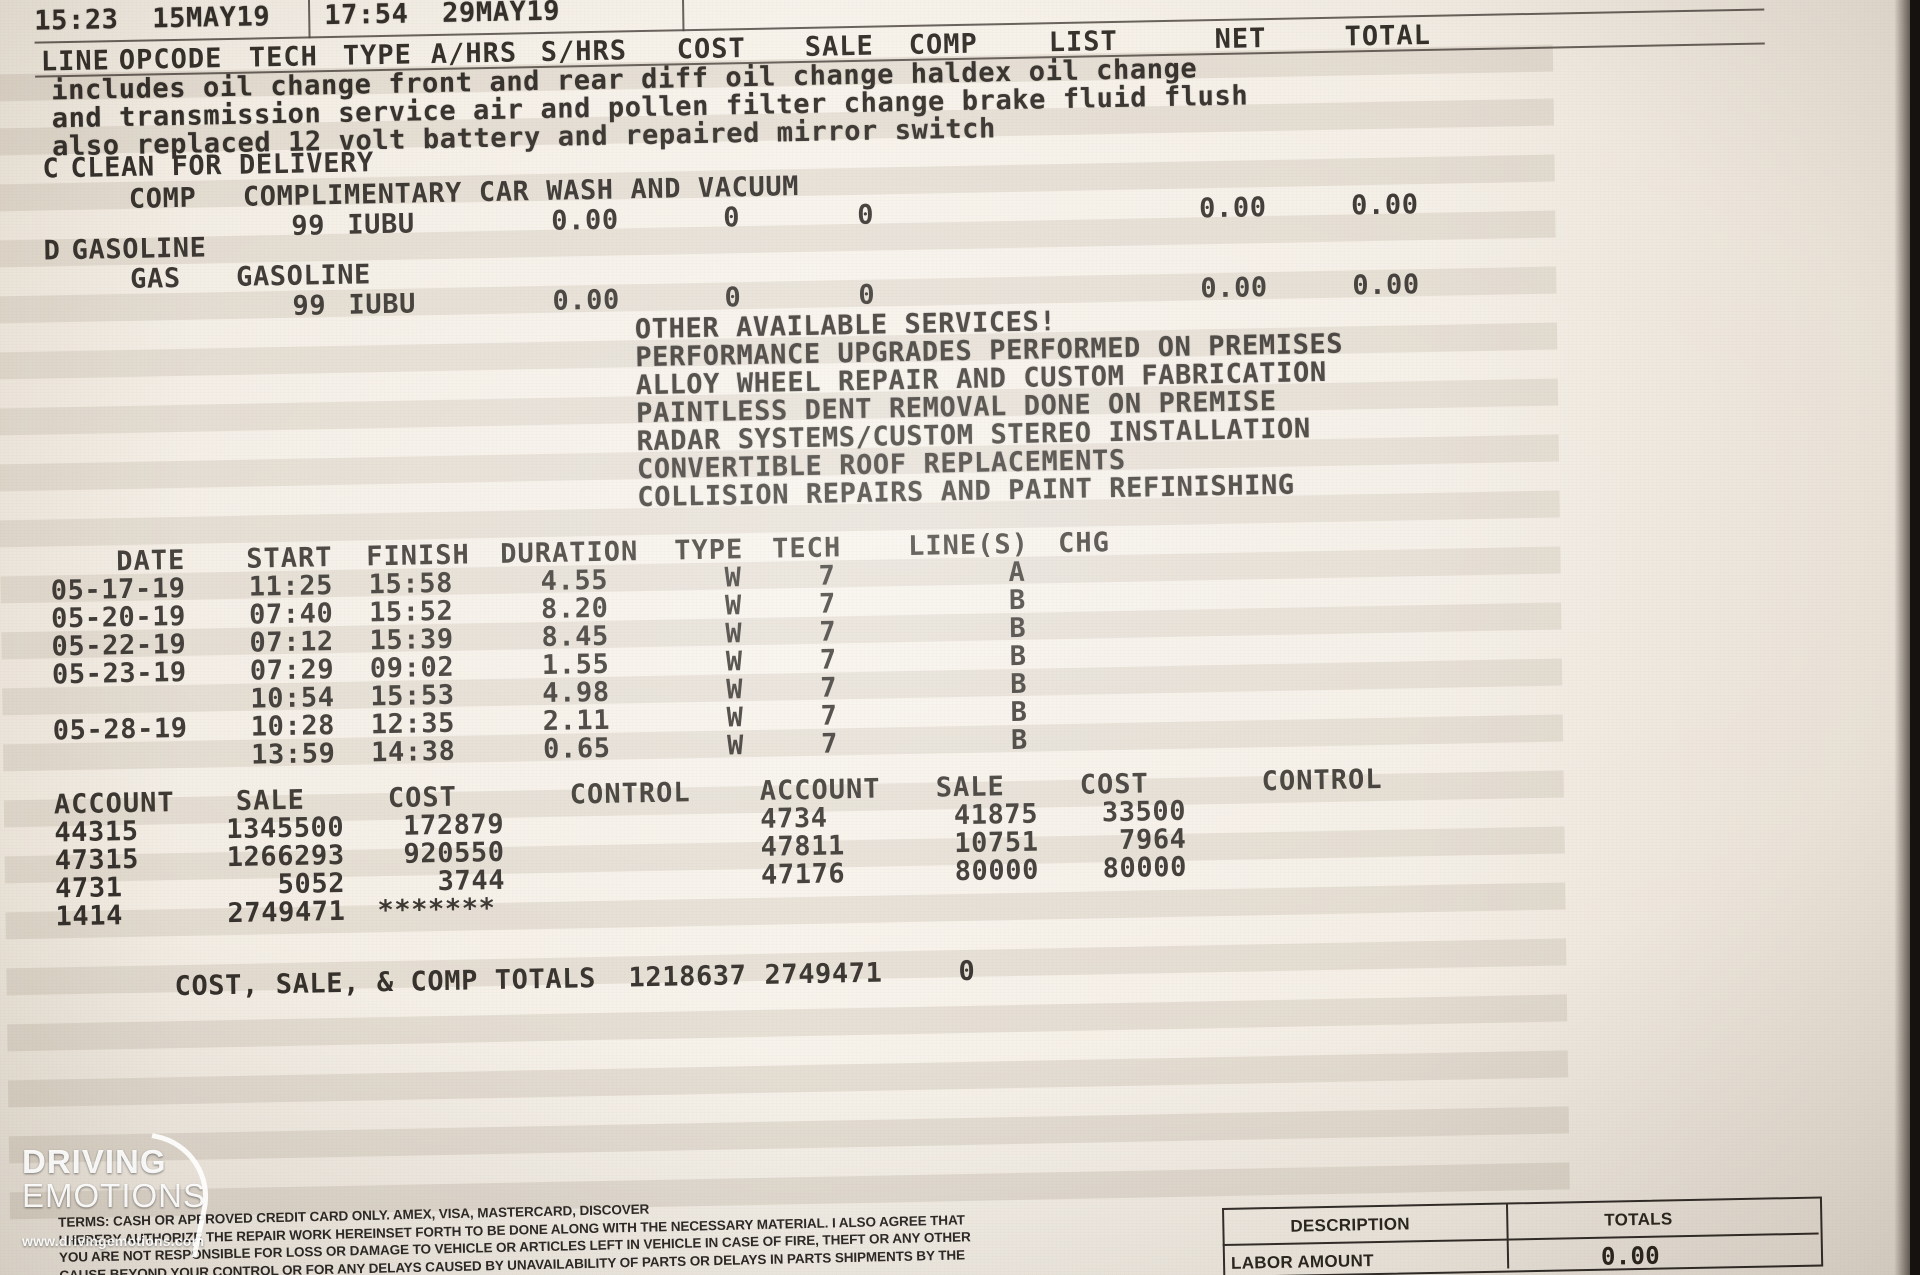 The image size is (1920, 1275). What do you see at coordinates (155, 278) in the screenshot?
I see `line-item-op: GAS` at bounding box center [155, 278].